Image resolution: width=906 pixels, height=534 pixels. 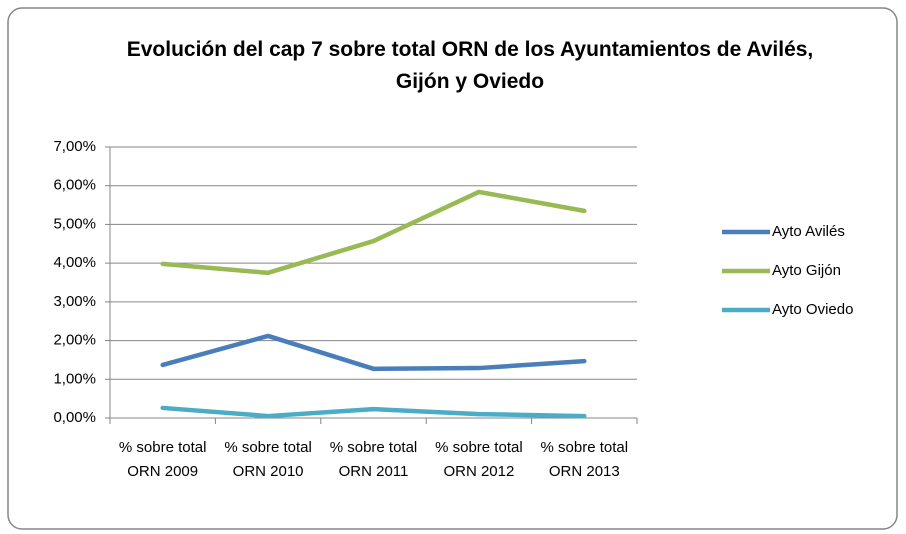 What do you see at coordinates (808, 231) in the screenshot?
I see `legend-label: Ayto Avilés` at bounding box center [808, 231].